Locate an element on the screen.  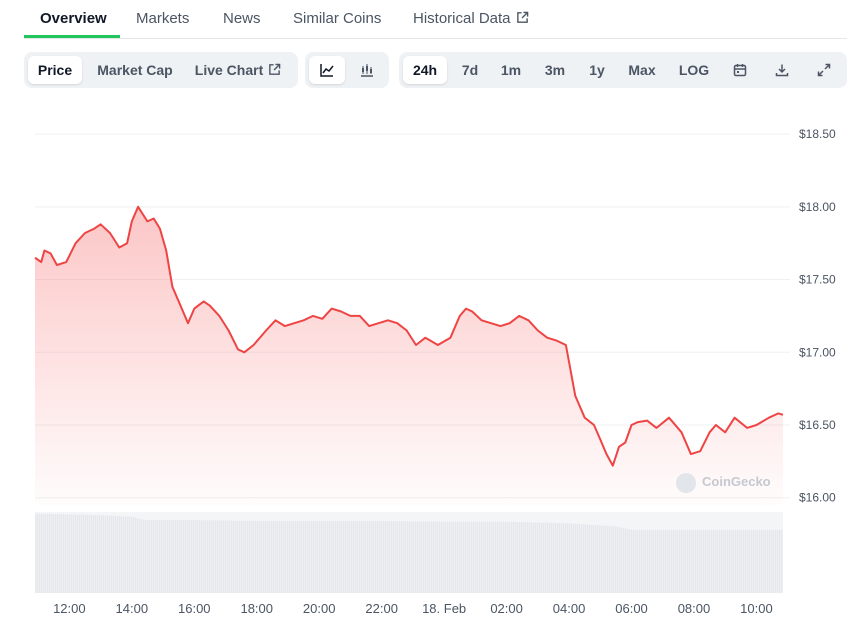
x-tick-label: 20:00 is located at coordinates (319, 608).